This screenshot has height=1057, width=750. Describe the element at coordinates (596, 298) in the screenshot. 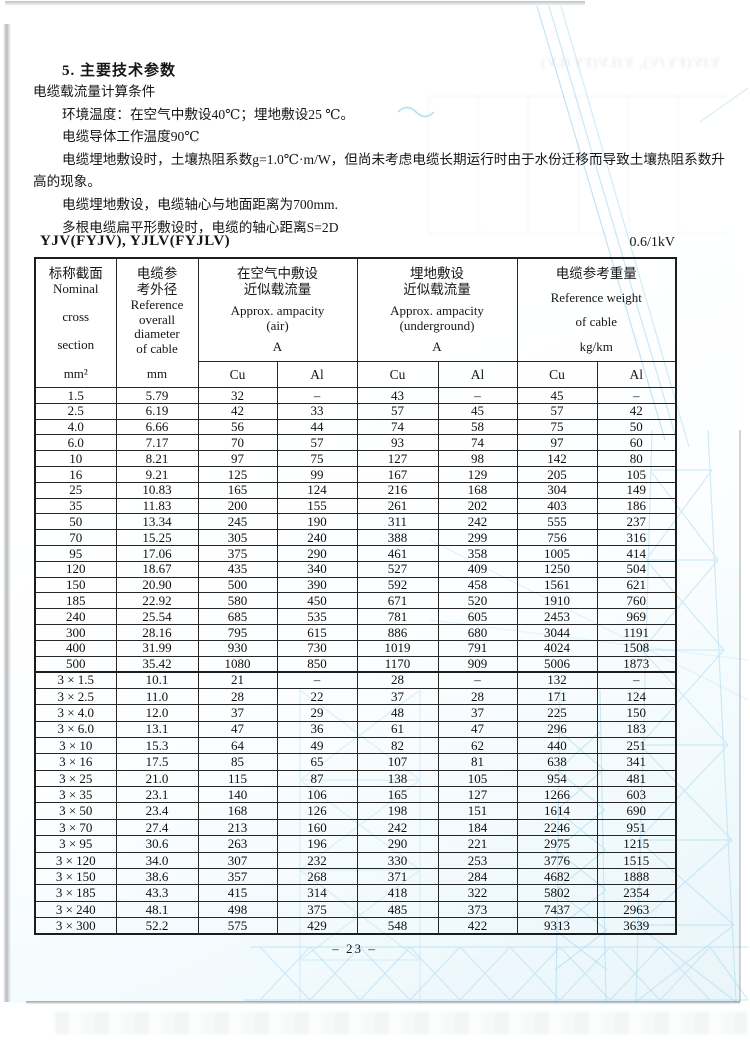

I see `header-text: Reference weight` at that location.